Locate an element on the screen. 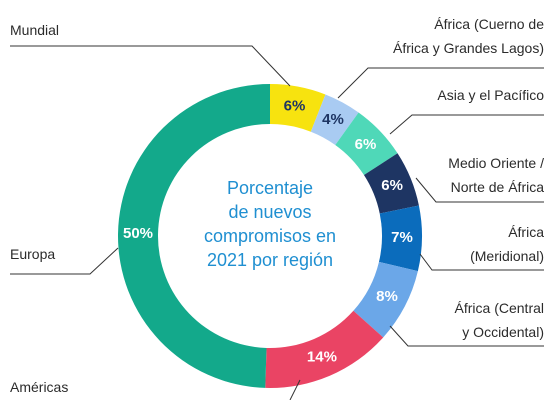 The height and width of the screenshot is (400, 544). value-label: 14% is located at coordinates (322, 356).